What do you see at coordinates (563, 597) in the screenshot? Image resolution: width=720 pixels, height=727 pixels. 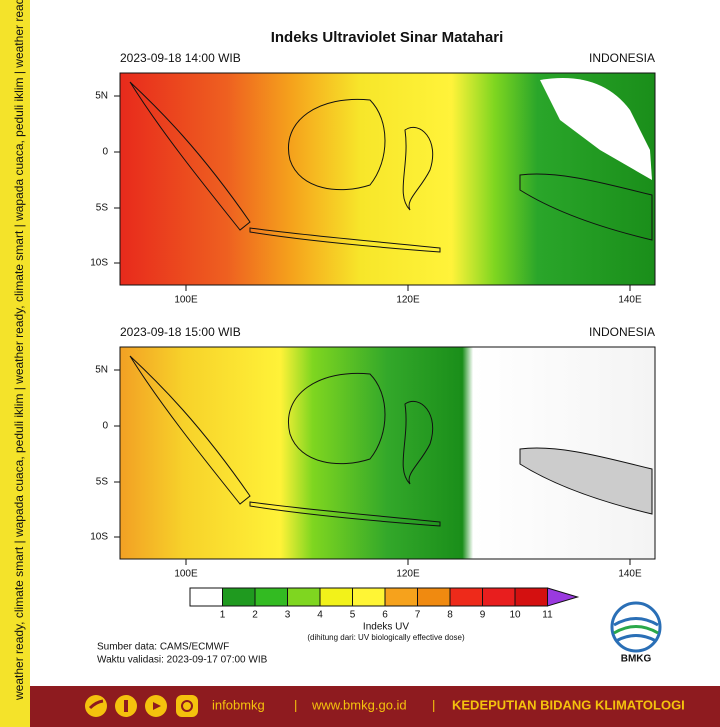 I see `colorbar-arrow` at bounding box center [563, 597].